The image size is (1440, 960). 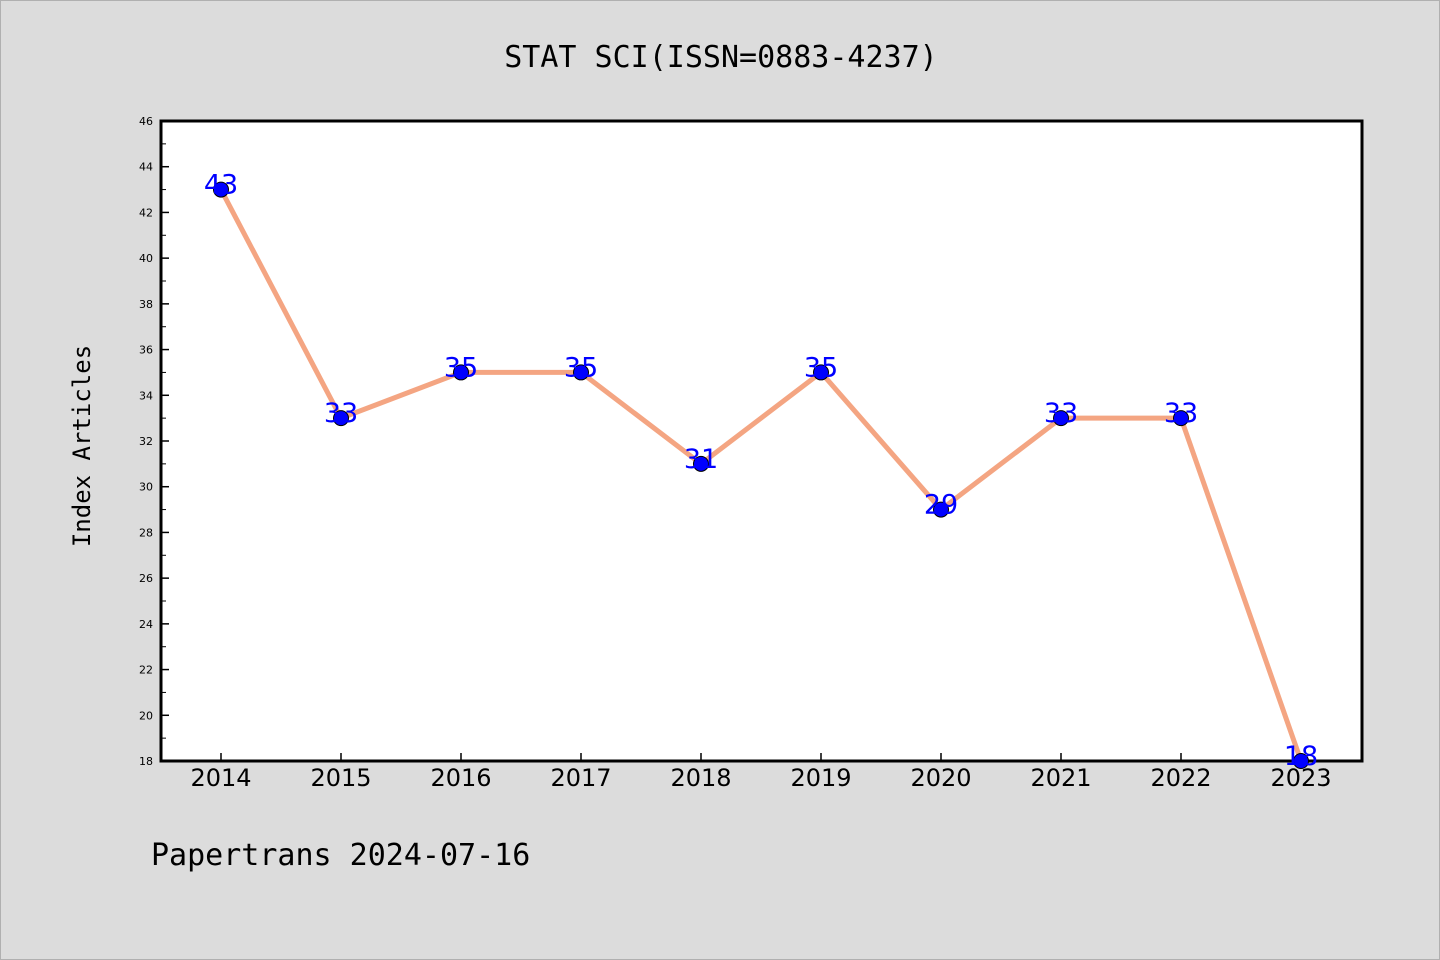 What do you see at coordinates (146, 167) in the screenshot?
I see `y-tick-label: 44` at bounding box center [146, 167].